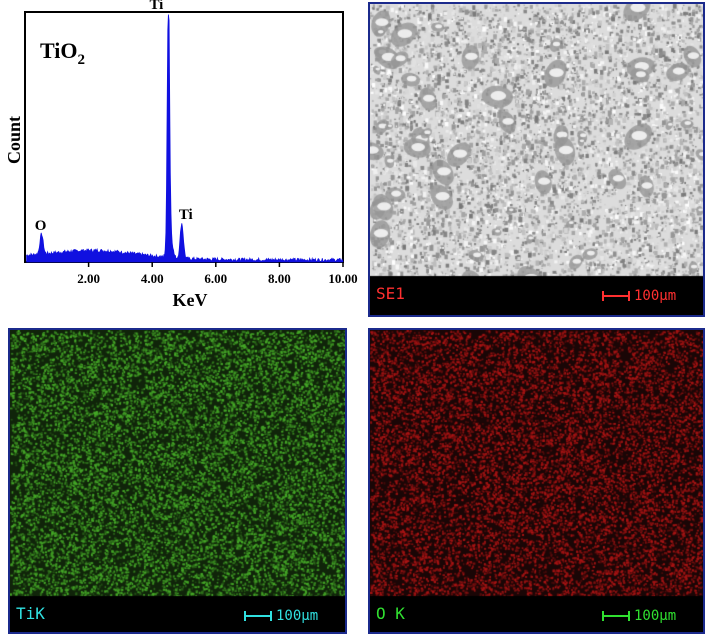 The height and width of the screenshot is (639, 710). I want to click on ti-panel-label: TiK, so click(30, 613).